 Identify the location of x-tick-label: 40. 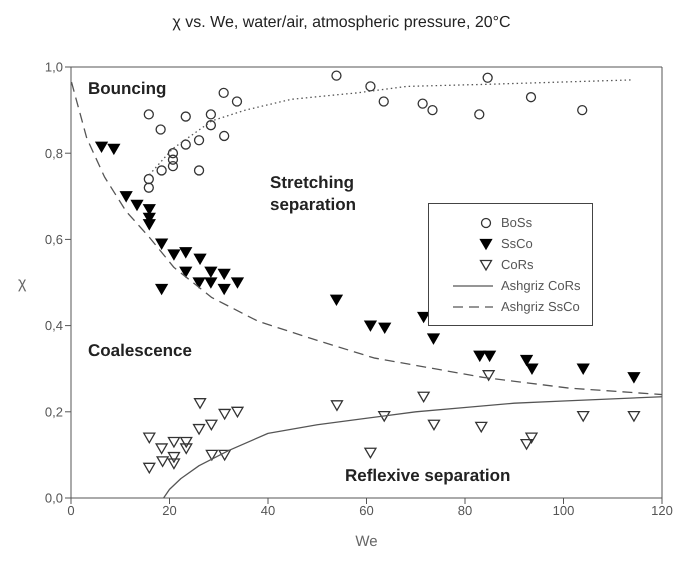
(268, 510).